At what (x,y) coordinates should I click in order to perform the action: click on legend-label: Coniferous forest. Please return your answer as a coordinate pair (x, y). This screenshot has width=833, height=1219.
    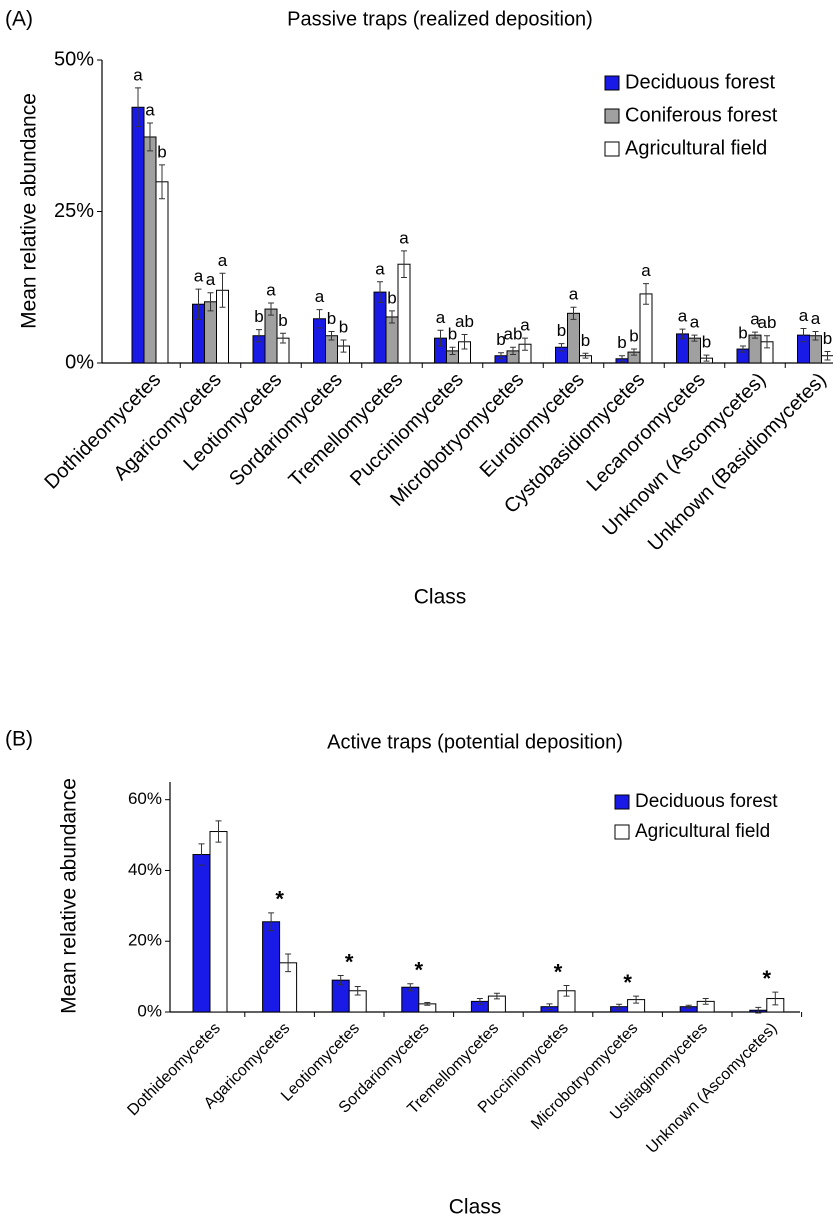
    Looking at the image, I should click on (701, 115).